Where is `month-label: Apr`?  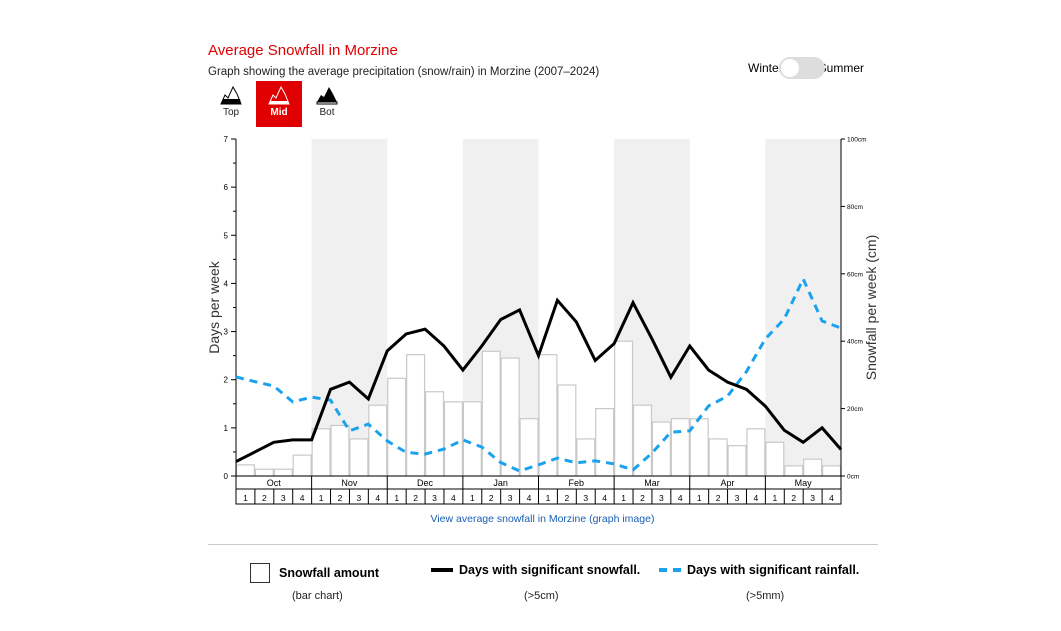
month-label: Apr is located at coordinates (728, 483).